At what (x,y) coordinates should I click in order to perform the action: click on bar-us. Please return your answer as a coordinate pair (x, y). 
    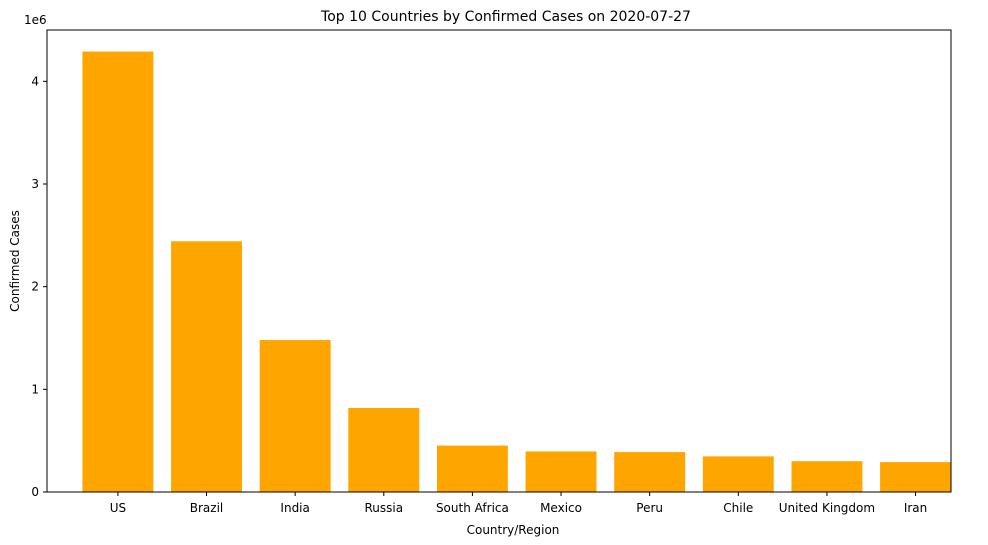
    Looking at the image, I should click on (118, 272).